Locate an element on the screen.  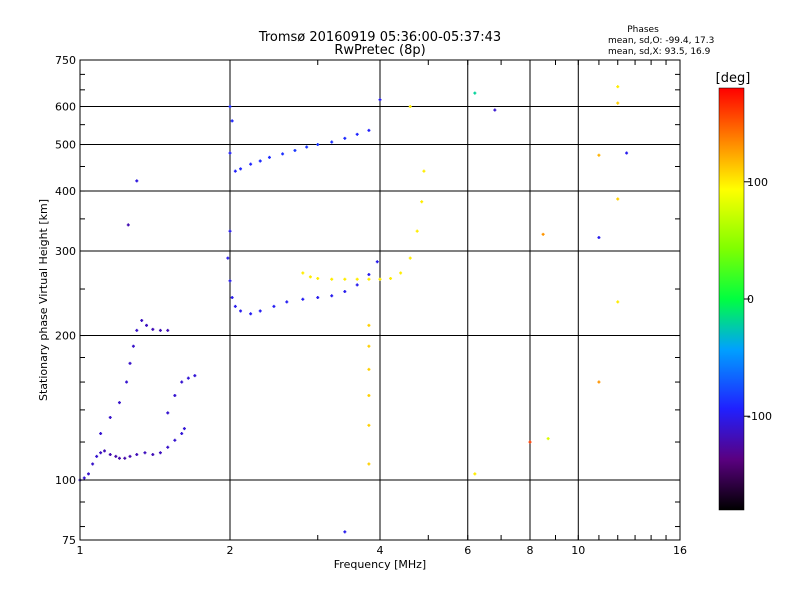
x-tick-label: 10 is located at coordinates (578, 550).